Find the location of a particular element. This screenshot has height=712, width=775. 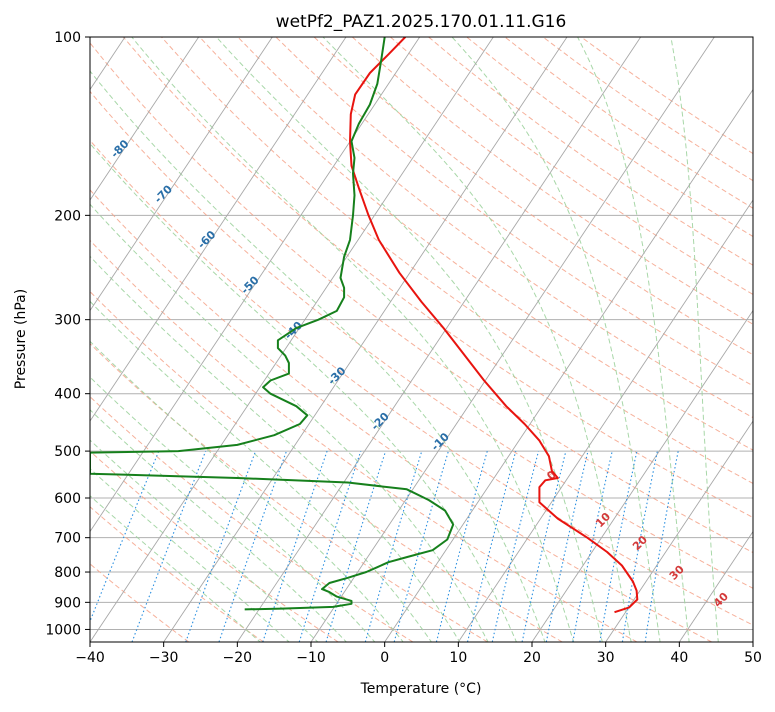

svg-text: 2 is located at coordinates (385, 1).